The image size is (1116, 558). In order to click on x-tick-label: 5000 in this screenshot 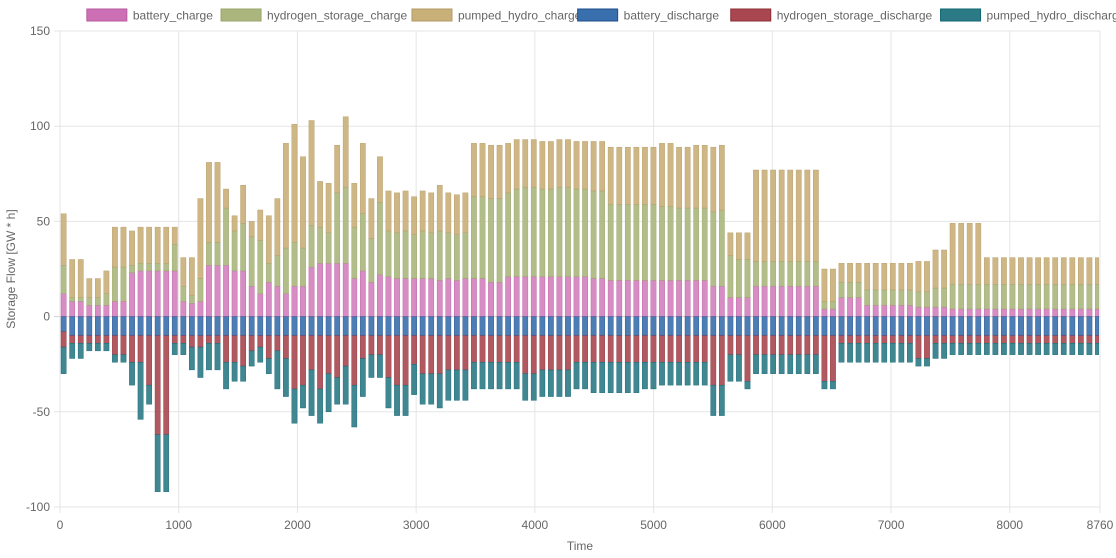, I will do `click(653, 525)`.